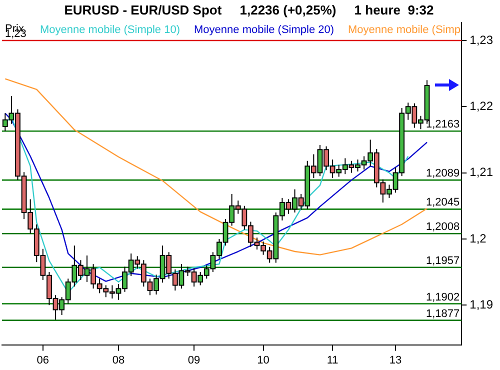 The height and width of the screenshot is (370, 500). What do you see at coordinates (443, 297) in the screenshot?
I see `ref-line-label: 1,1902` at bounding box center [443, 297].